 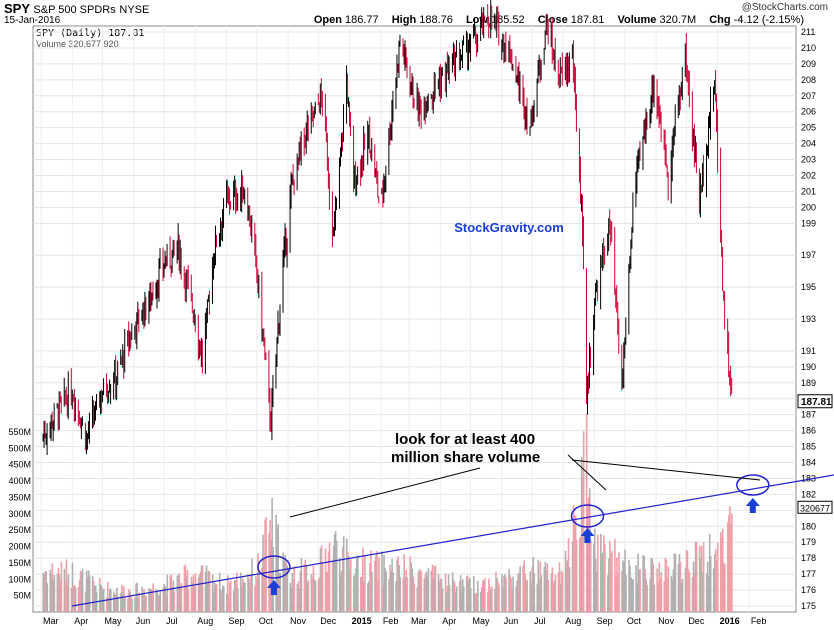 I want to click on date-tick-label: Jul, so click(x=540, y=621).